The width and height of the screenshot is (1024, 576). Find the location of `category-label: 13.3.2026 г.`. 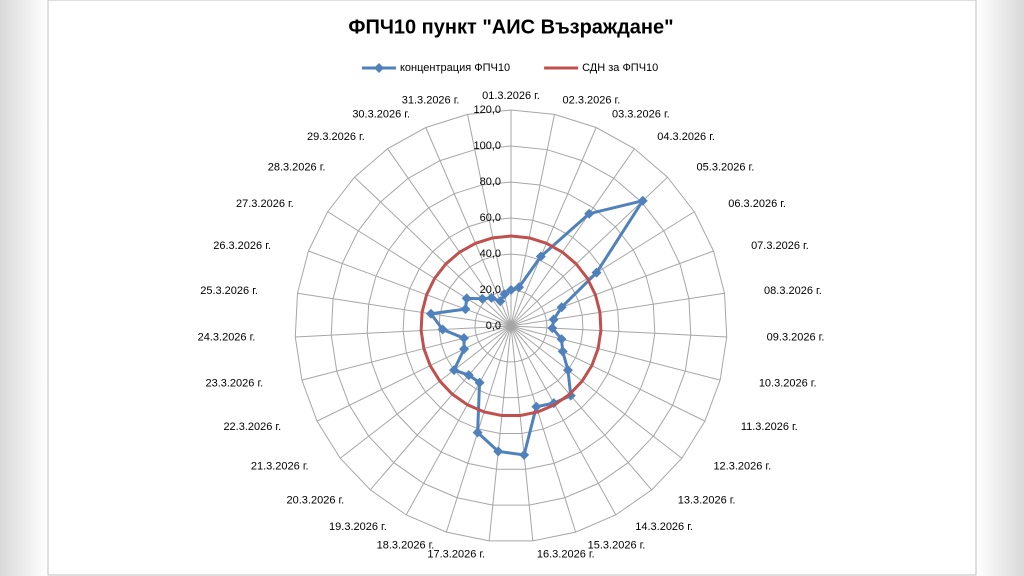

category-label: 13.3.2026 г. is located at coordinates (707, 500).